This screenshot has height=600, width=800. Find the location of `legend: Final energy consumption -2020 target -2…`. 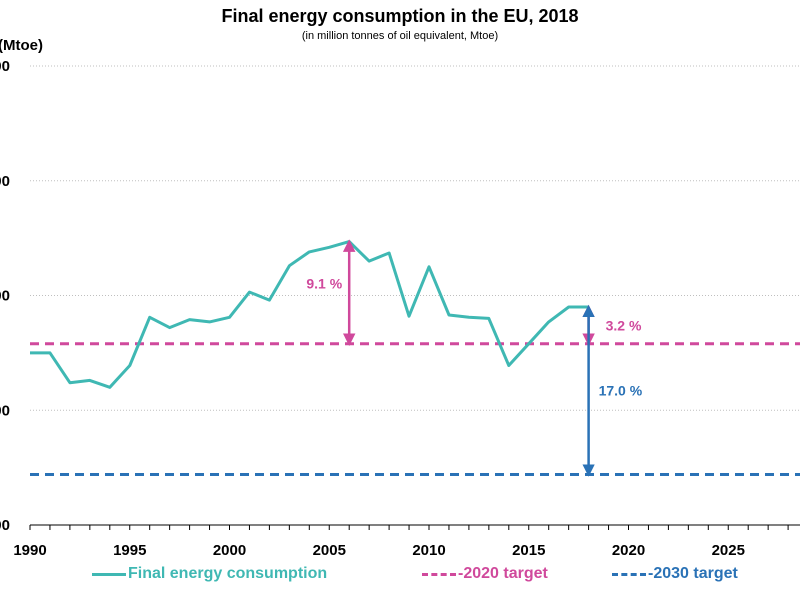

legend: Final energy consumption -2020 target -2… is located at coordinates (400, 575).